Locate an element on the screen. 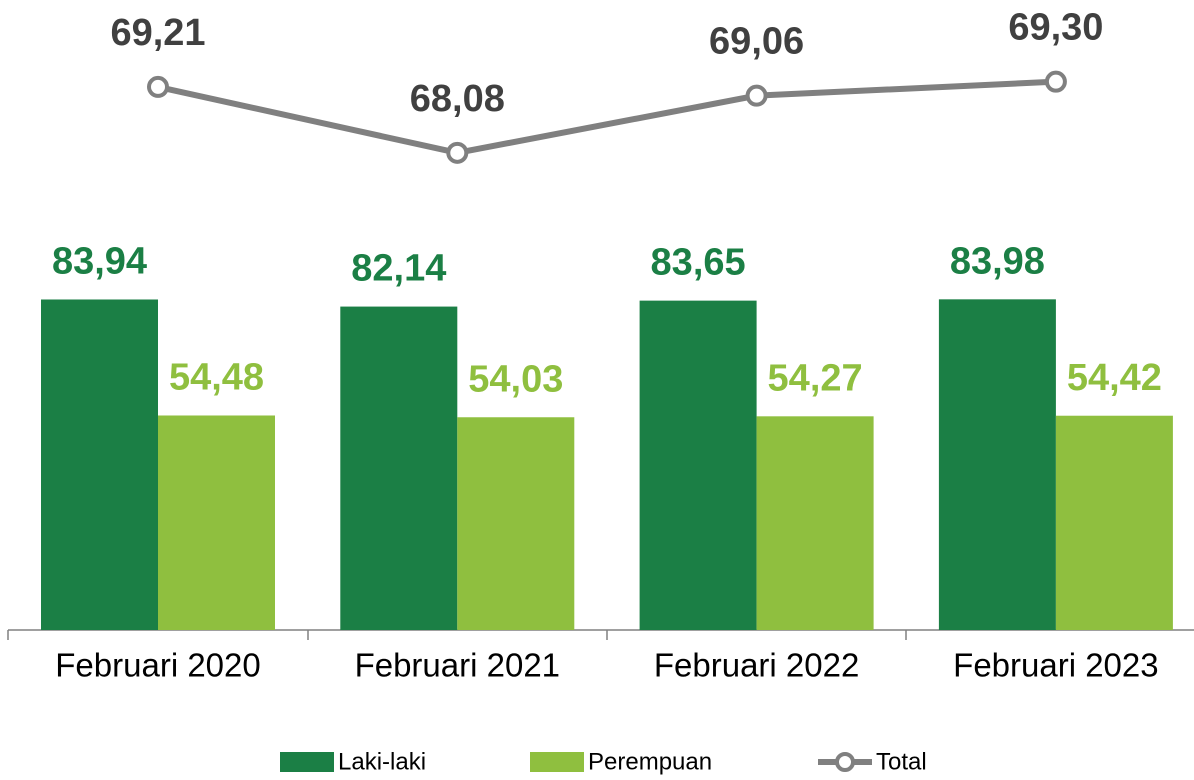  legend-marker is located at coordinates (845, 762).